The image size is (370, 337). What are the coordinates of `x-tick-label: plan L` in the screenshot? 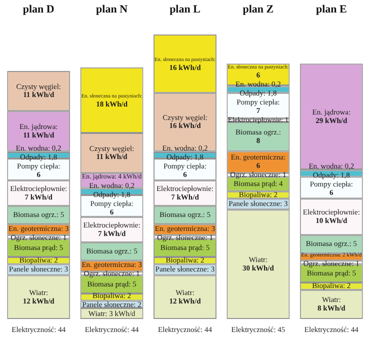 It's located at (185, 9).